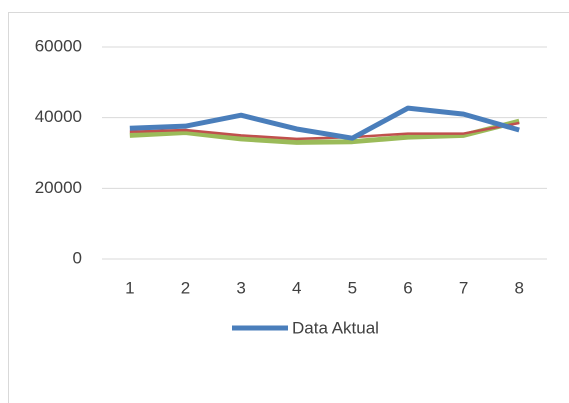 The width and height of the screenshot is (569, 403). What do you see at coordinates (58, 116) in the screenshot?
I see `y-tick-label: 40000` at bounding box center [58, 116].